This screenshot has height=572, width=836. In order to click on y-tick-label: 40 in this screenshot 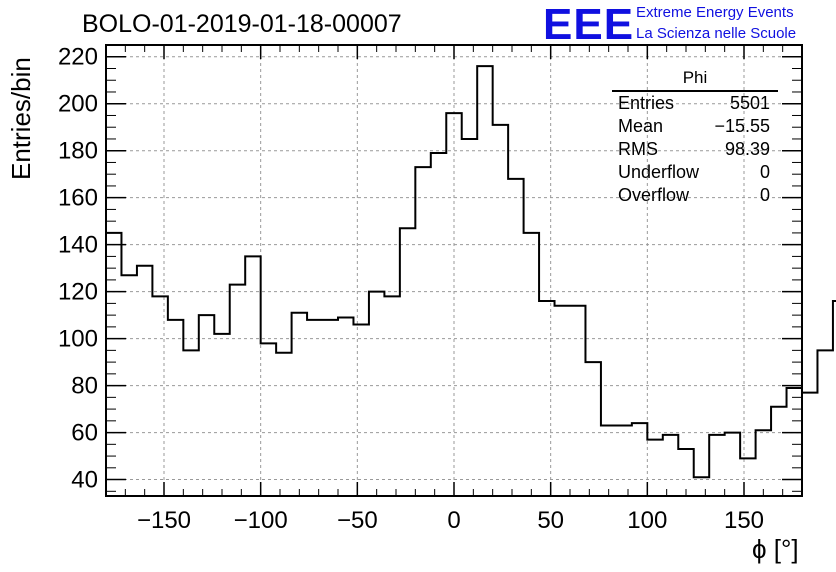, I will do `click(84, 480)`.